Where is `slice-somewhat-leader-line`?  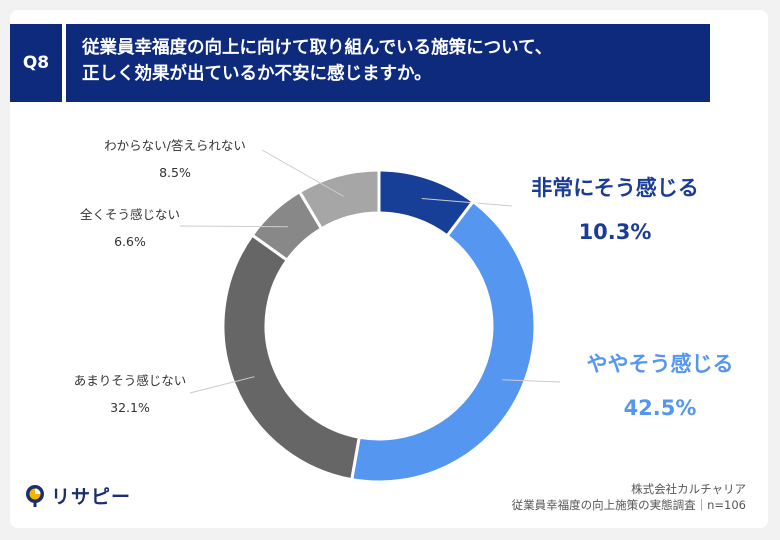 slice-somewhat-leader-line is located at coordinates (531, 381).